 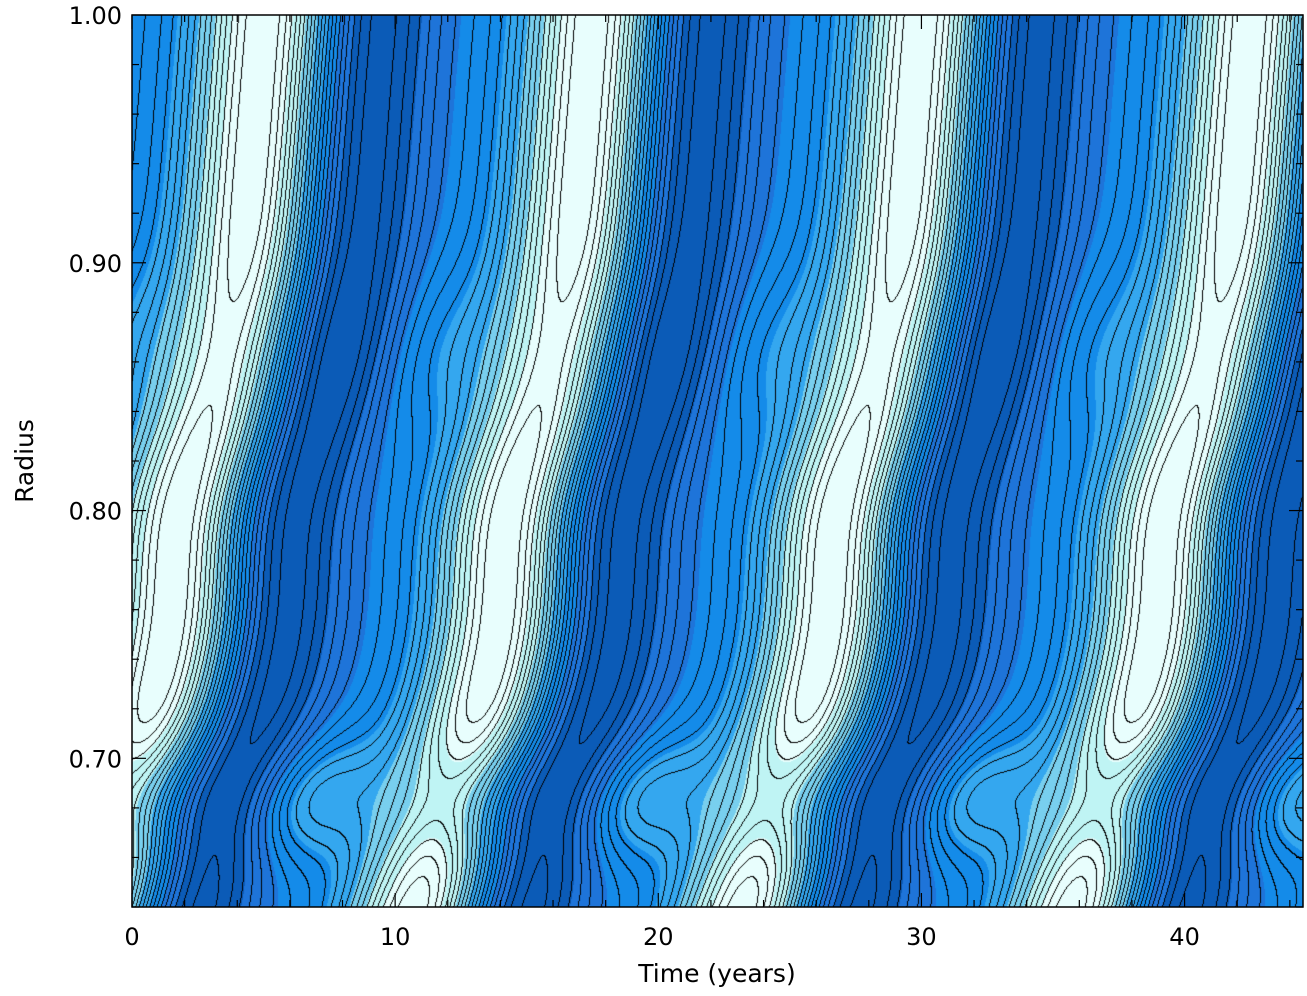 What do you see at coordinates (95, 512) in the screenshot?
I see `y-tick-label: 0.80` at bounding box center [95, 512].